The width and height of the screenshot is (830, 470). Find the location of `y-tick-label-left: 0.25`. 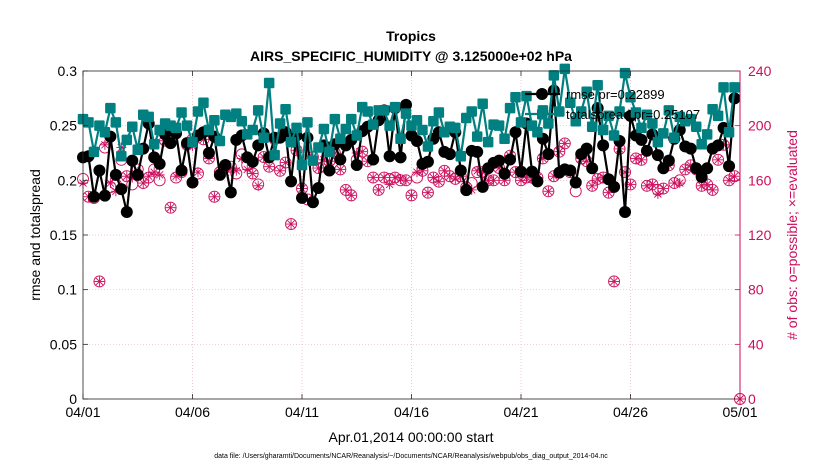

y-tick-label-left: 0.25 is located at coordinates (63, 126).